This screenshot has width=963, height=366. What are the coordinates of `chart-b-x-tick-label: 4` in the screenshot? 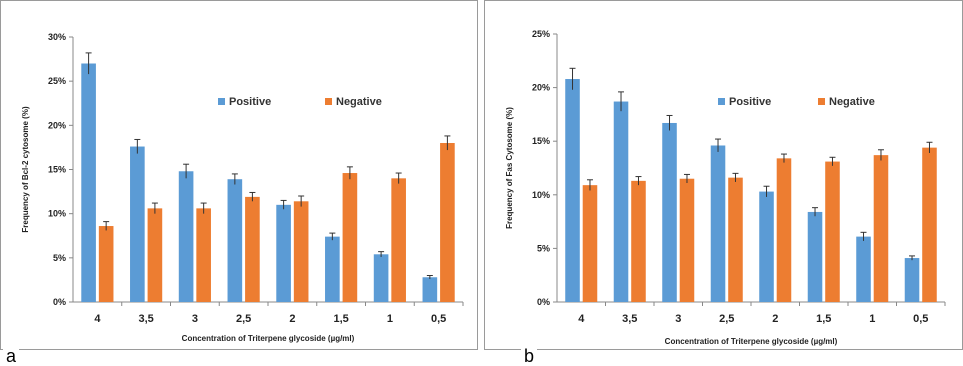 It's located at (581, 319).